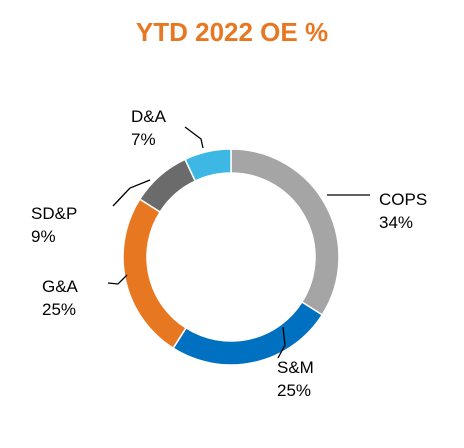 Image resolution: width=464 pixels, height=448 pixels. What do you see at coordinates (131, 193) in the screenshot?
I see `leader-line-sd-p` at bounding box center [131, 193].